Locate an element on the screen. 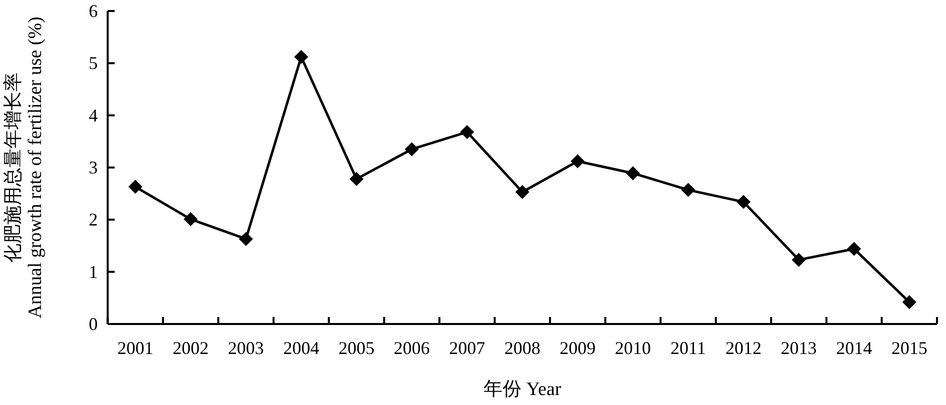 This screenshot has height=405, width=946. x-tick-label: 2003 is located at coordinates (246, 348).